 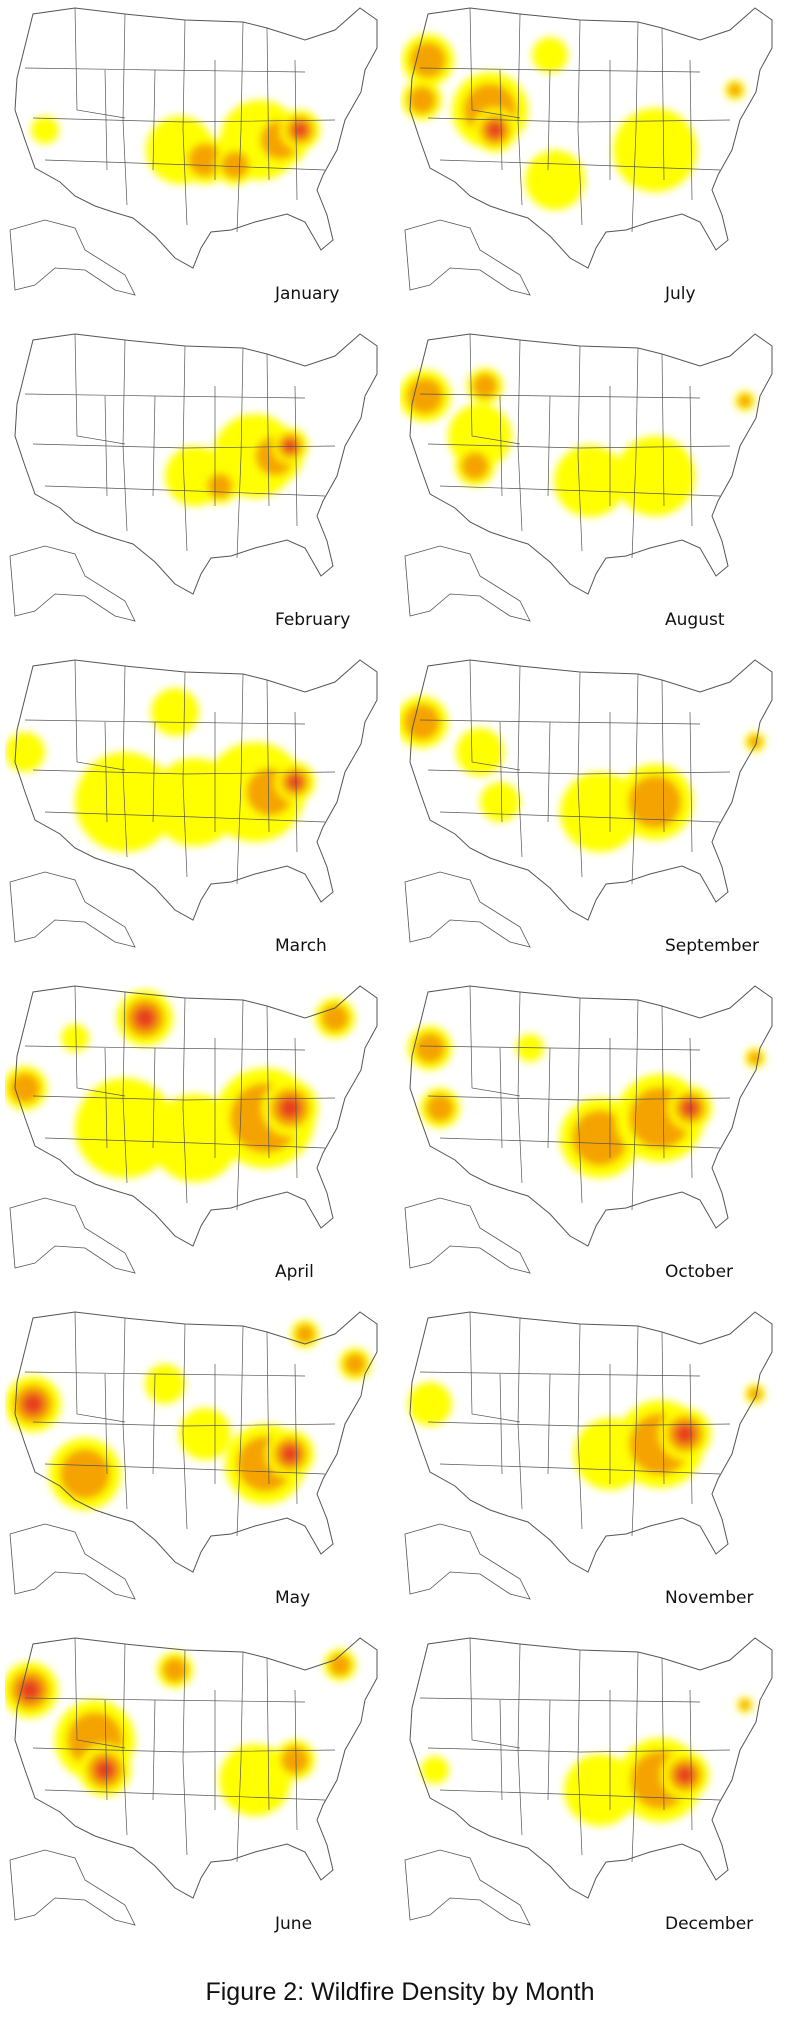 I want to click on month-label: December, so click(x=709, y=1924).